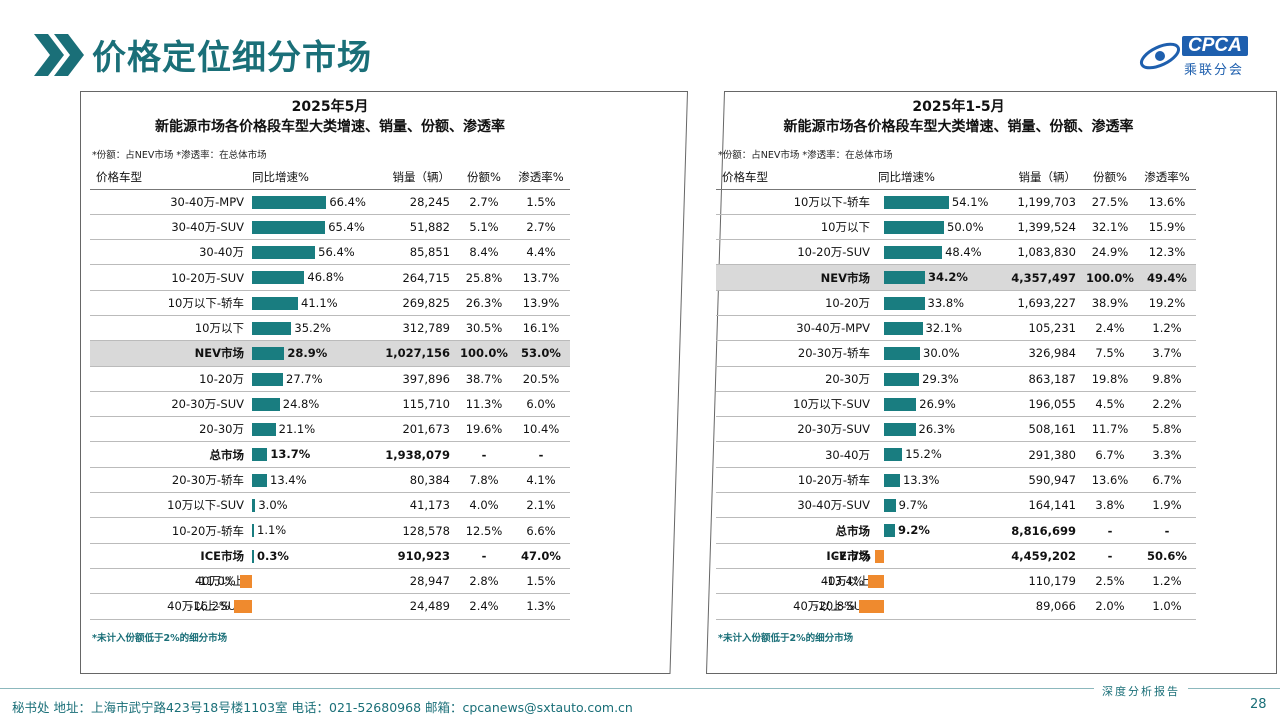 The height and width of the screenshot is (719, 1280). I want to click on table-row: 10-20万-轿车 13.3% 590,947 13.6% 6.7%, so click(956, 480).